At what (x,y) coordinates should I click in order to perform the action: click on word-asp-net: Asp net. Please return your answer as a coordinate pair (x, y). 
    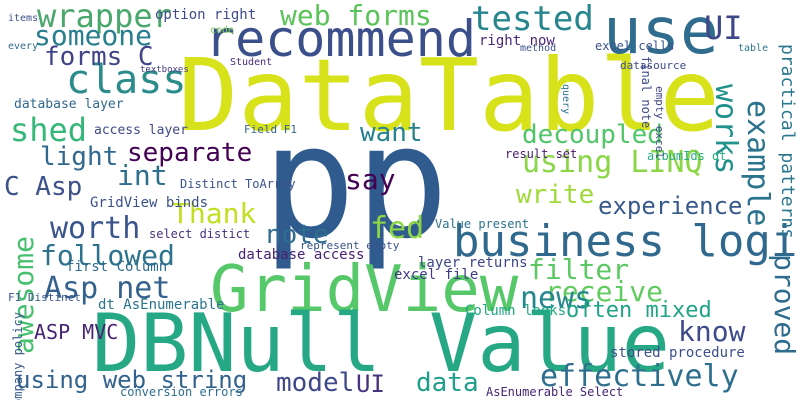
    Looking at the image, I should click on (107, 288).